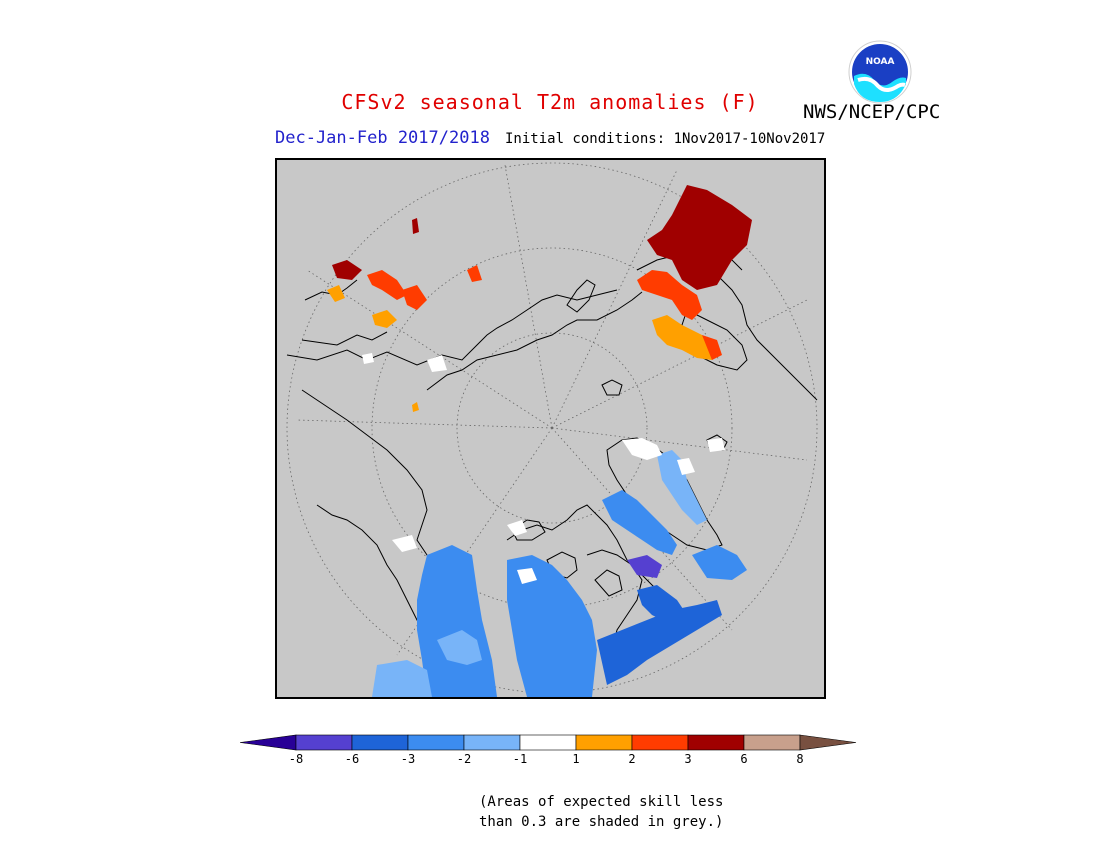 This screenshot has height=850, width=1100. I want to click on legend-colorbar, so click(548, 742).